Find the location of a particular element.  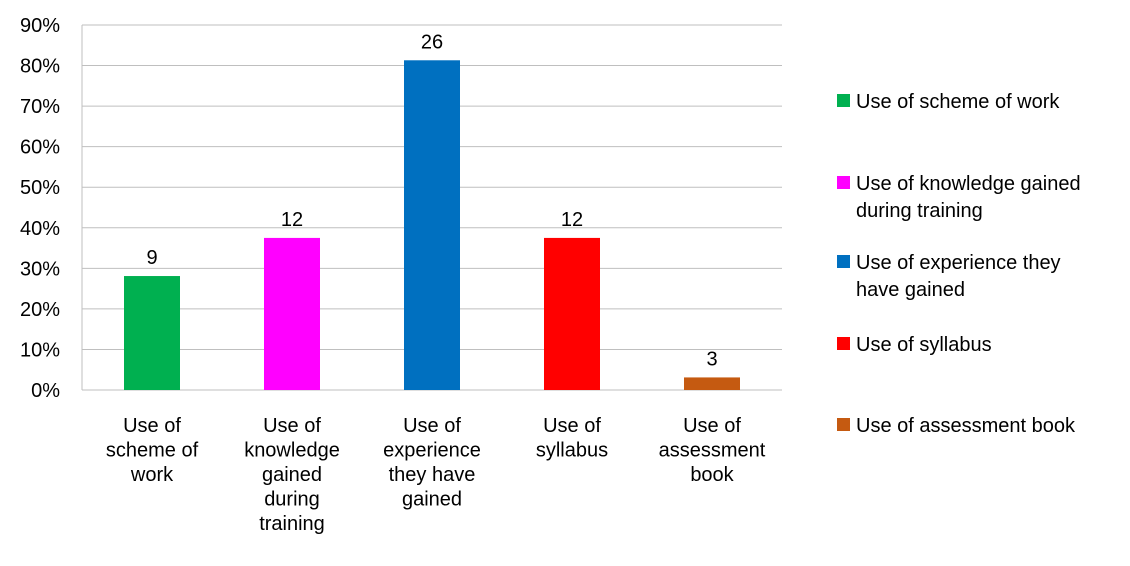

category-label: Use of experience they have gained is located at coordinates (432, 463).